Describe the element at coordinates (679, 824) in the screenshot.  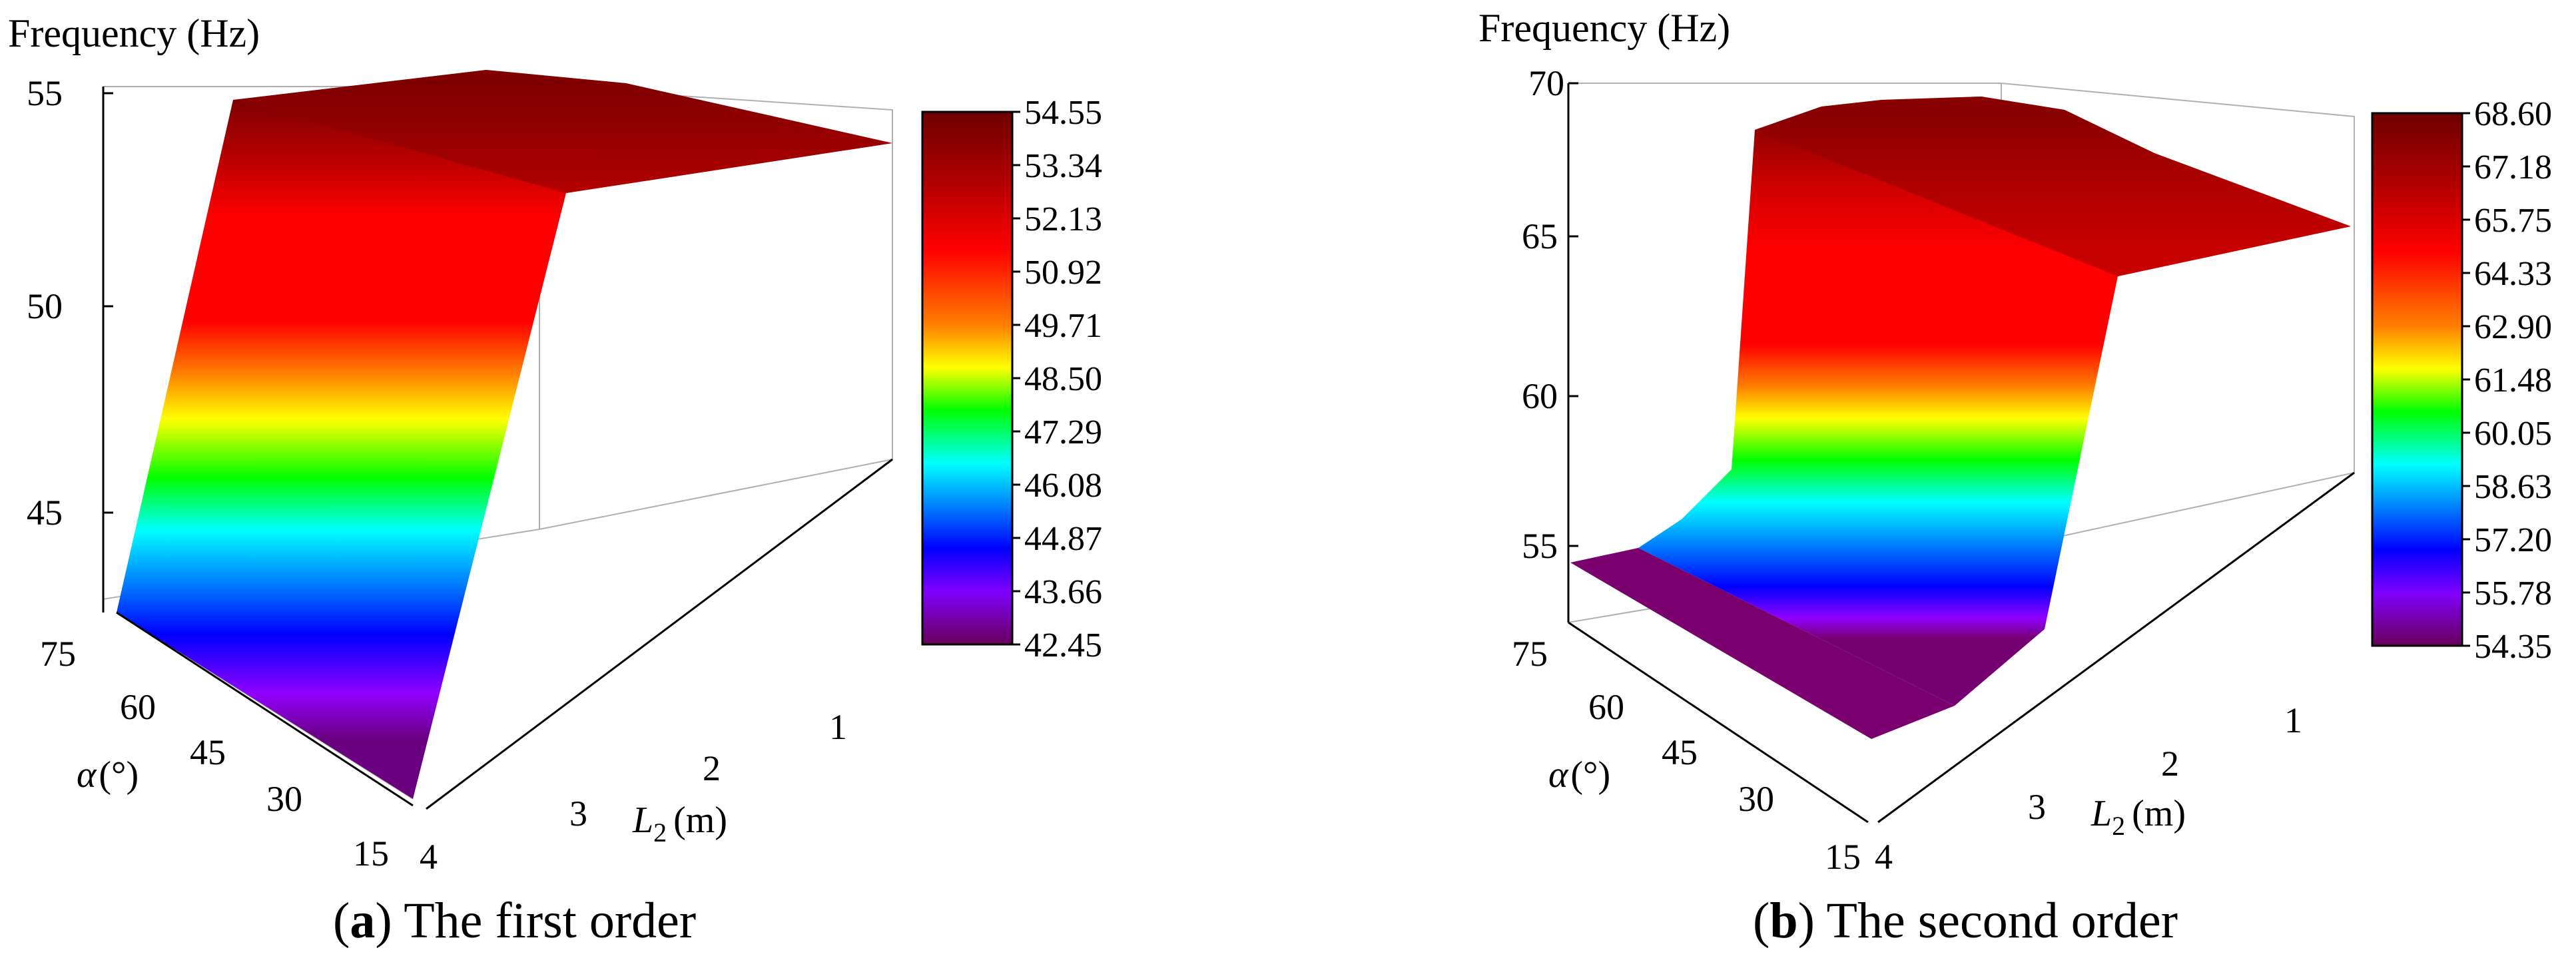
I see `l2-axis-title-a: L2 (m)` at that location.